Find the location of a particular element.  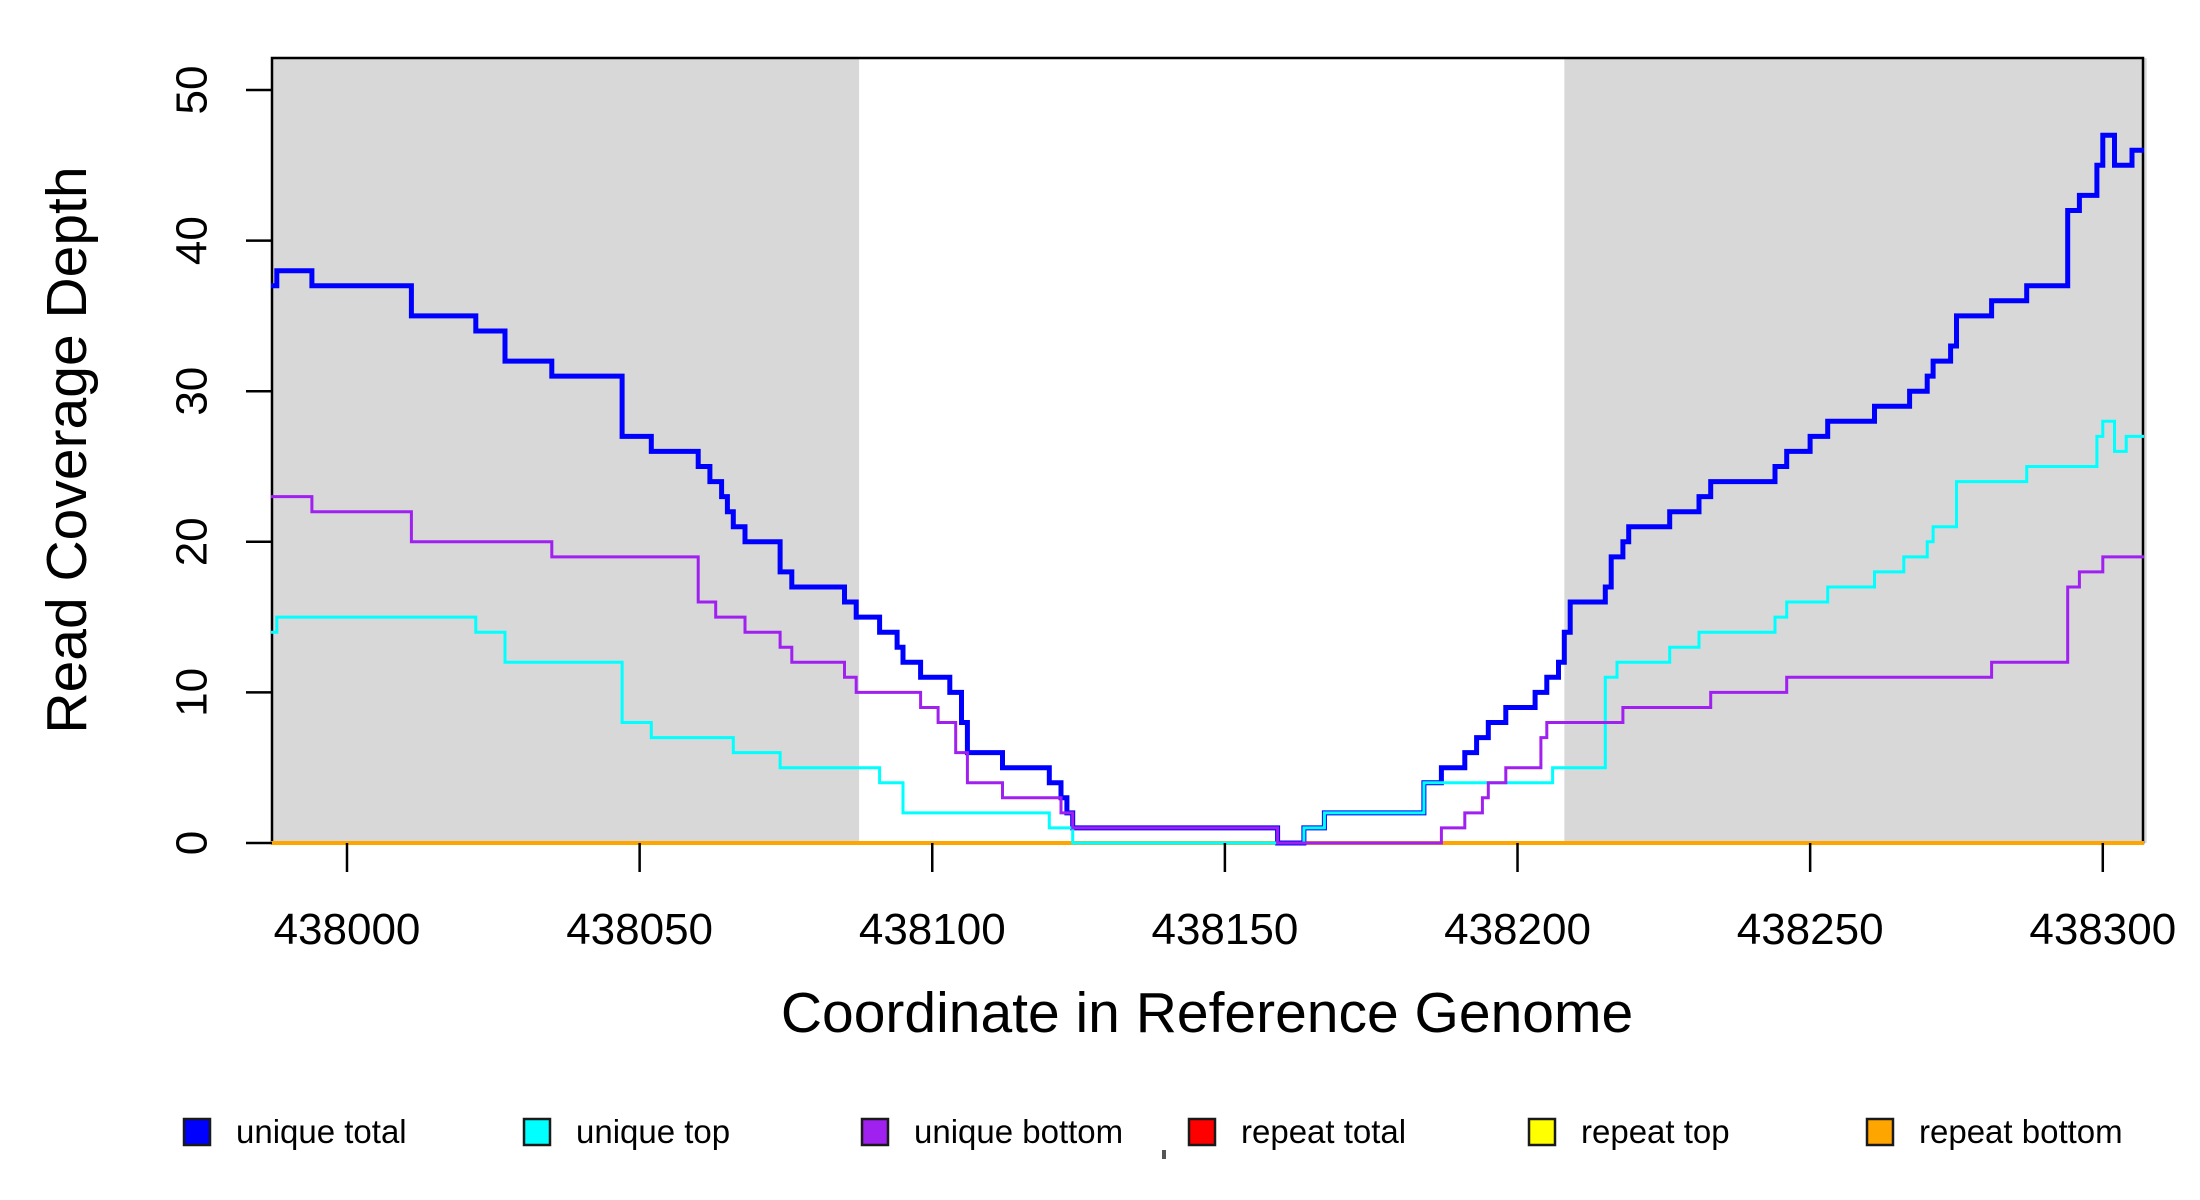

legend-swatch-unique-top is located at coordinates (537, 1132).